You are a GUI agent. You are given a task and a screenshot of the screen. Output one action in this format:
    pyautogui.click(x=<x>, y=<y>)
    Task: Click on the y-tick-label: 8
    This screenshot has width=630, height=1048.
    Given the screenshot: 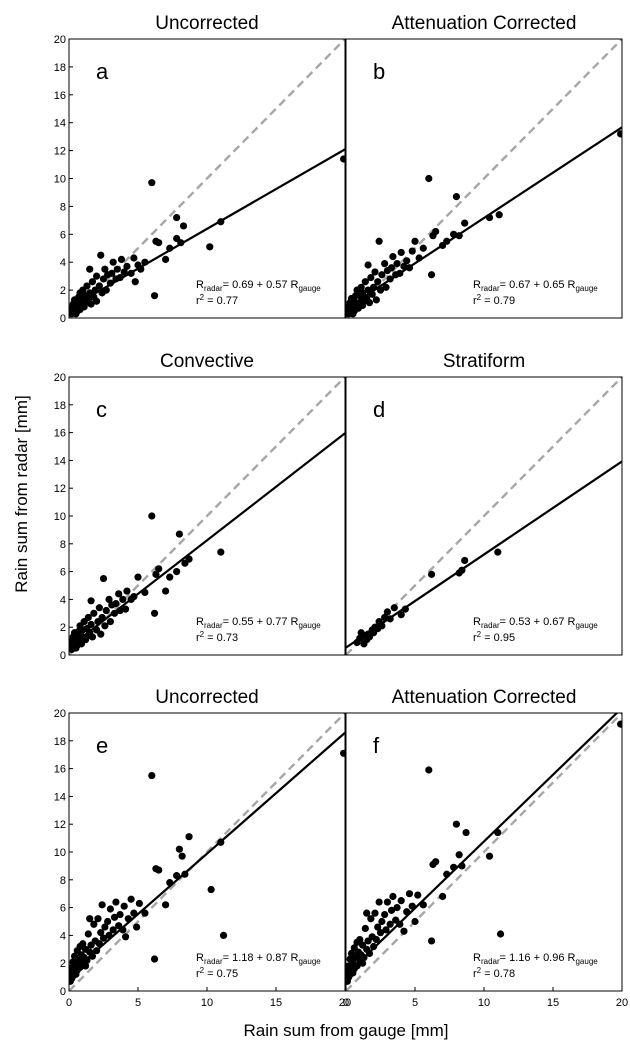 What is the action you would take?
    pyautogui.click(x=63, y=881)
    